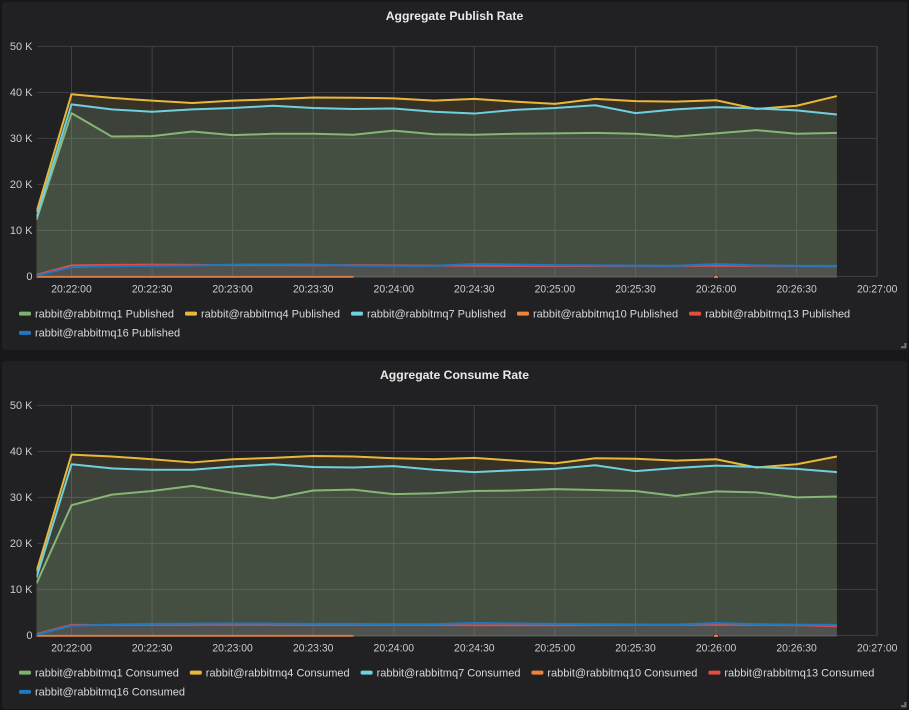 The height and width of the screenshot is (710, 909). What do you see at coordinates (777, 314) in the screenshot?
I see `svg-text: rabbit@rabbitmq13 Published` at bounding box center [777, 314].